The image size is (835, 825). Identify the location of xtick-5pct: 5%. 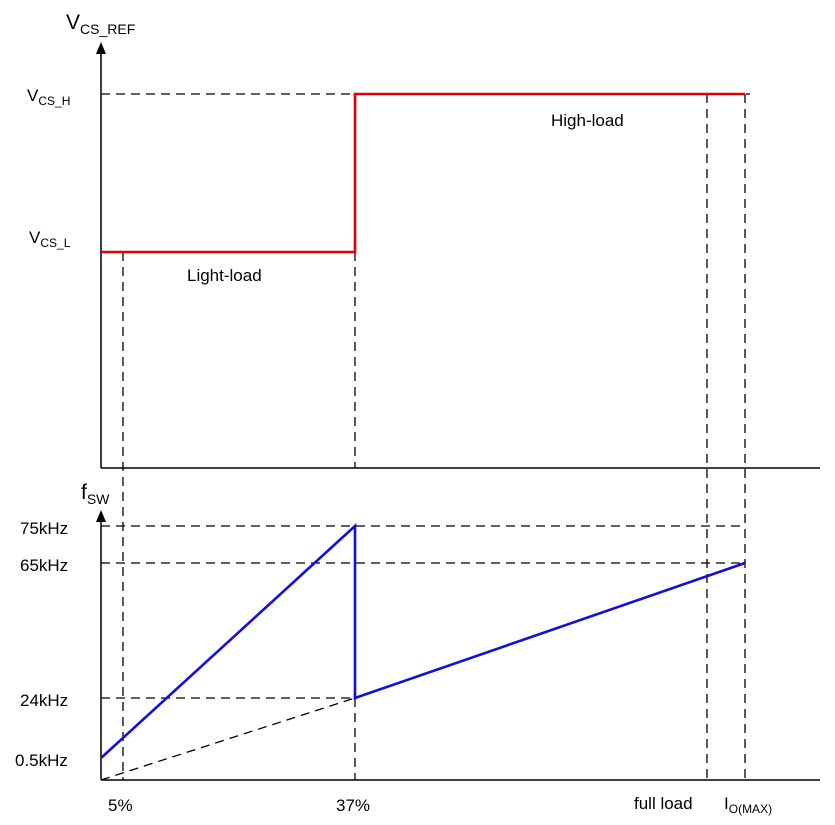
(120, 805).